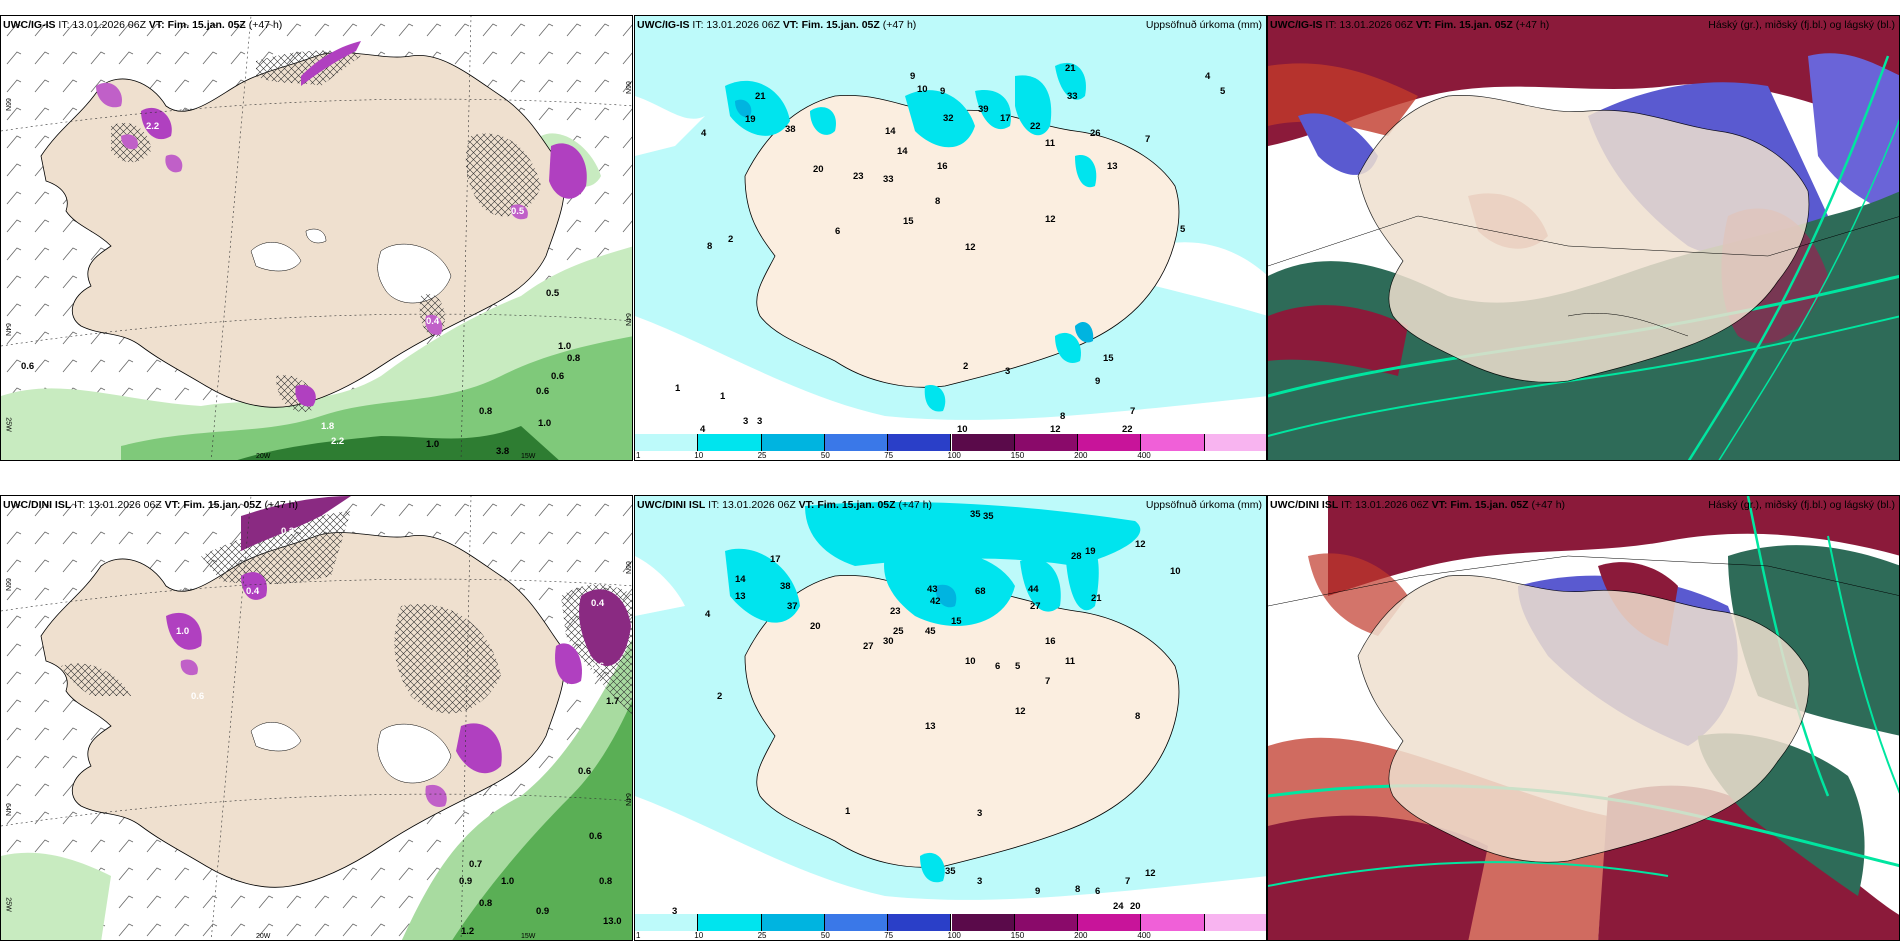 The width and height of the screenshot is (1900, 950). I want to click on colorbar-tick: 400, so click(1144, 455).